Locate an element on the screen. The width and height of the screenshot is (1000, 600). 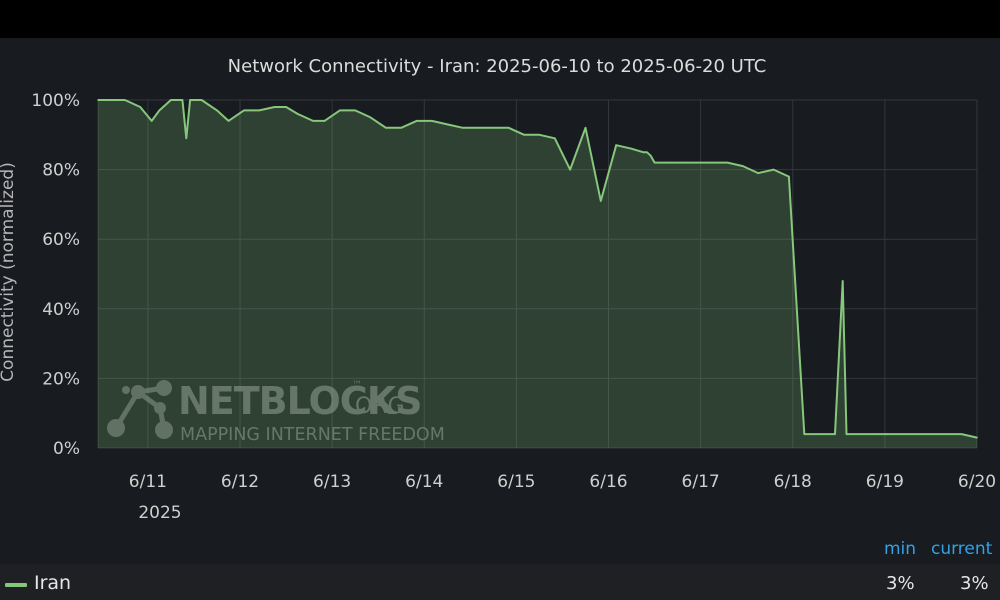
x-tick-label: 6/16 is located at coordinates (608, 482).